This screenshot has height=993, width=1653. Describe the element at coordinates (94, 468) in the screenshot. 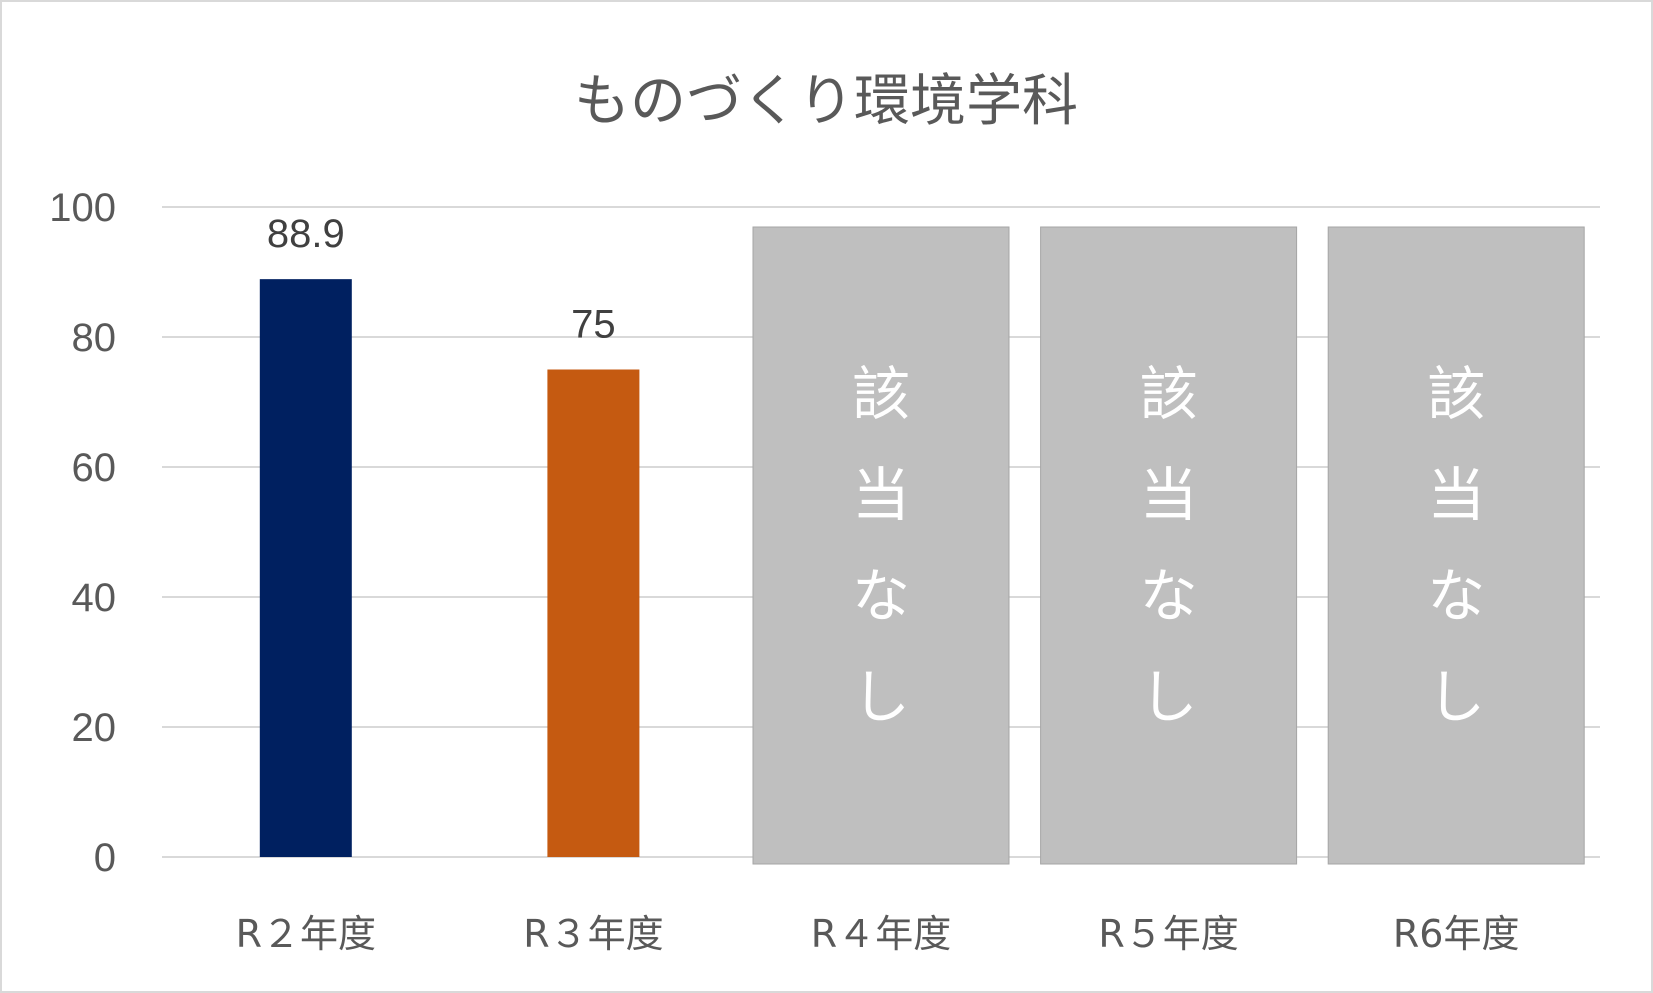

I see `y-tick-label: 60` at that location.